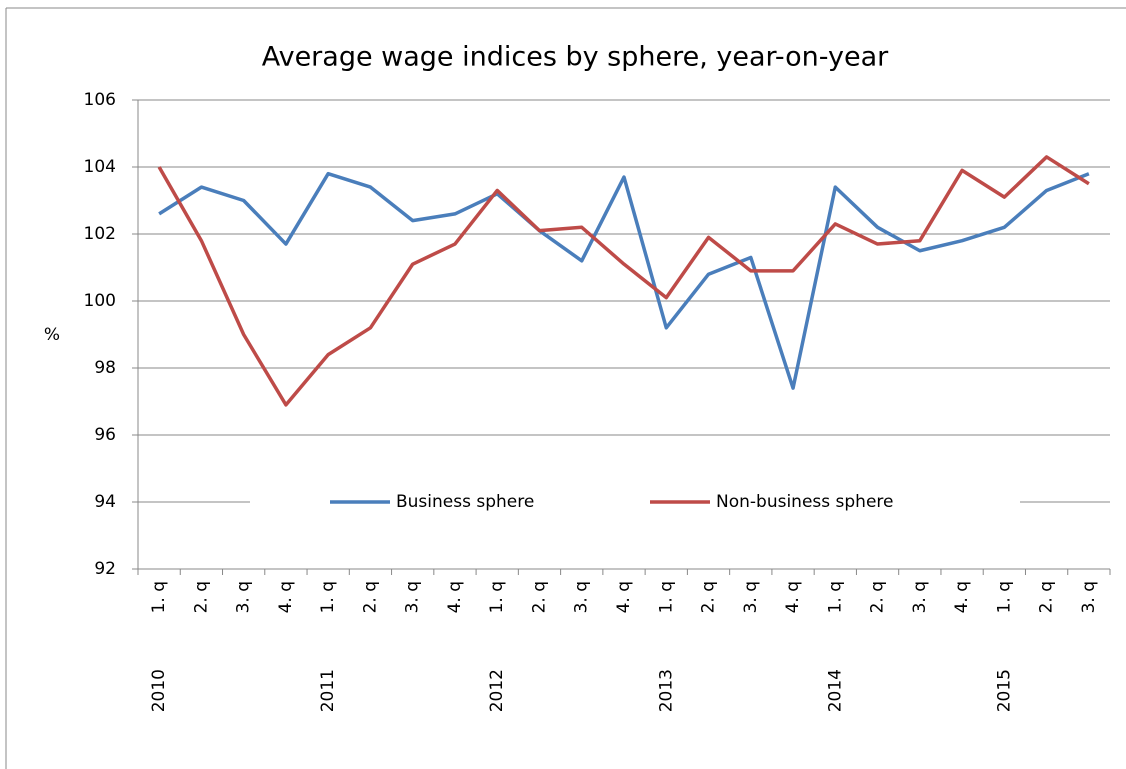 The image size is (1126, 769). What do you see at coordinates (52, 335) in the screenshot?
I see `y-axis-label: %` at bounding box center [52, 335].